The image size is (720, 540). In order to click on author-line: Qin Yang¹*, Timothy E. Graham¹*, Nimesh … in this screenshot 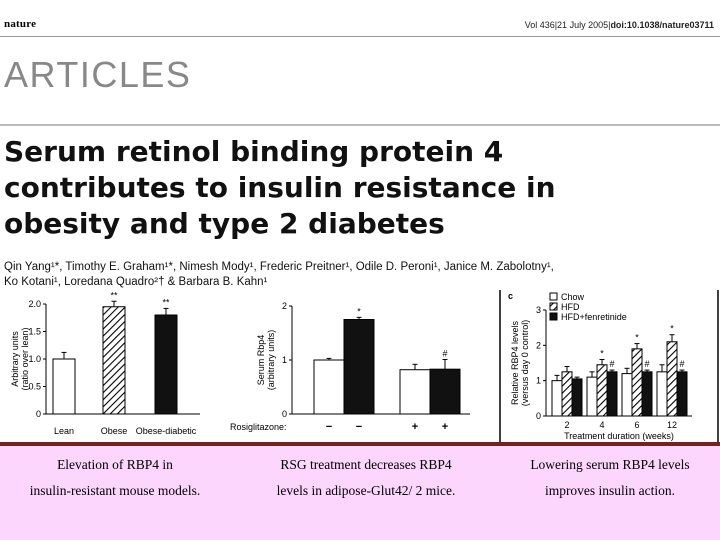, I will do `click(279, 267)`.